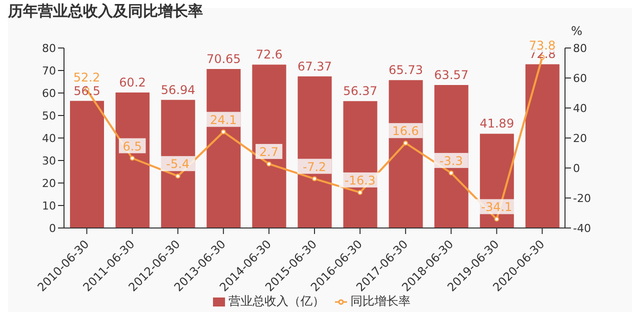 The height and width of the screenshot is (320, 640). What do you see at coordinates (49, 115) in the screenshot?
I see `y-tick-label: 50` at bounding box center [49, 115].